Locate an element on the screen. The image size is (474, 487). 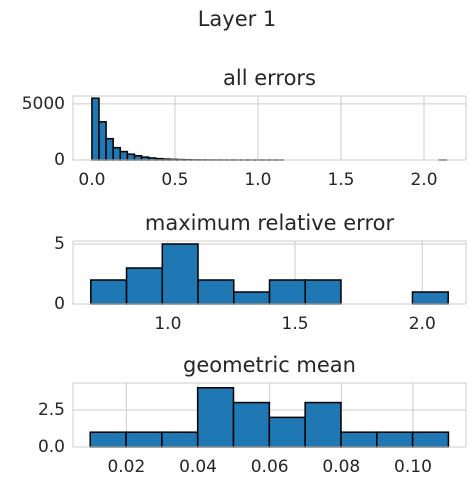
x-tick-label: 0.02 is located at coordinates (126, 467).